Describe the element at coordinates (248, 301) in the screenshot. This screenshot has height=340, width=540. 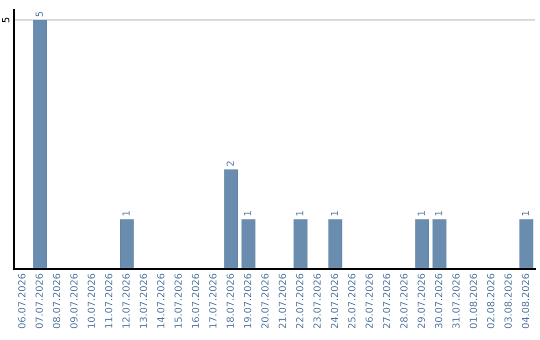
I see `x-tick-label: 19.07.2026` at that location.